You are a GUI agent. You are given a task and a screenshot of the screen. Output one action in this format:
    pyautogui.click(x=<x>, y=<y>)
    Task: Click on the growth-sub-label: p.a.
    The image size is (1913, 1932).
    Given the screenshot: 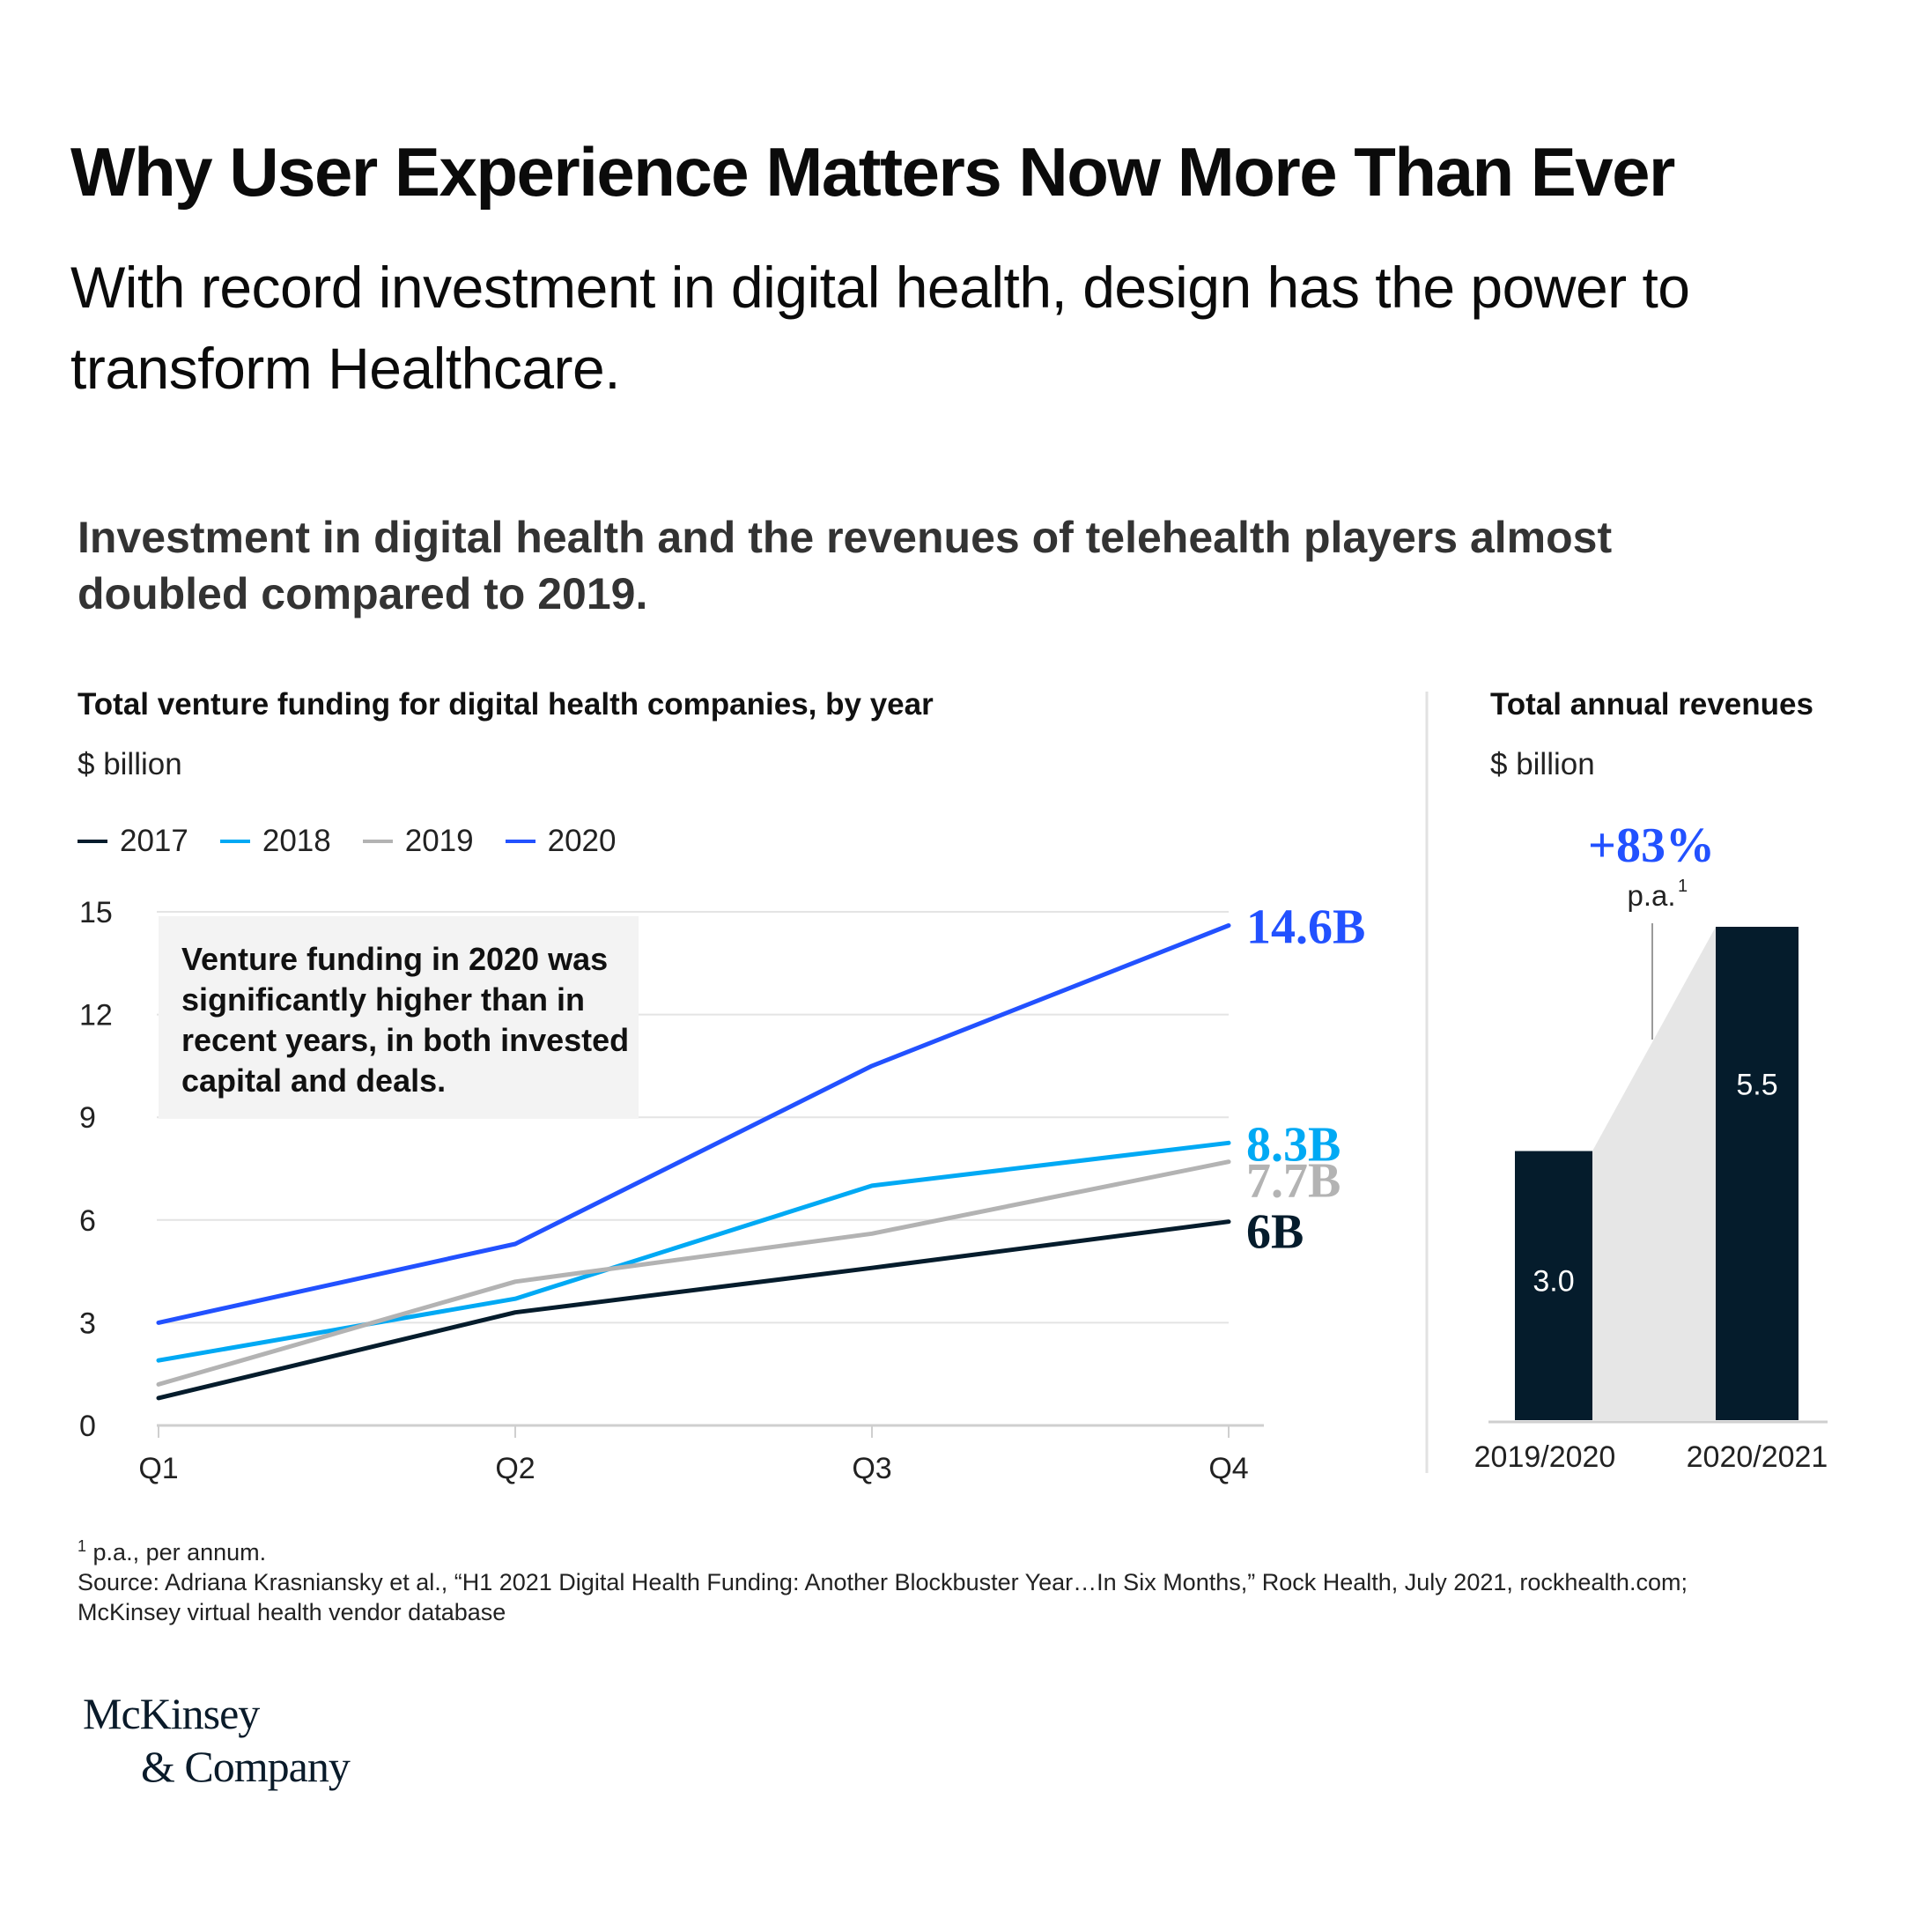 What is the action you would take?
    pyautogui.click(x=1651, y=896)
    